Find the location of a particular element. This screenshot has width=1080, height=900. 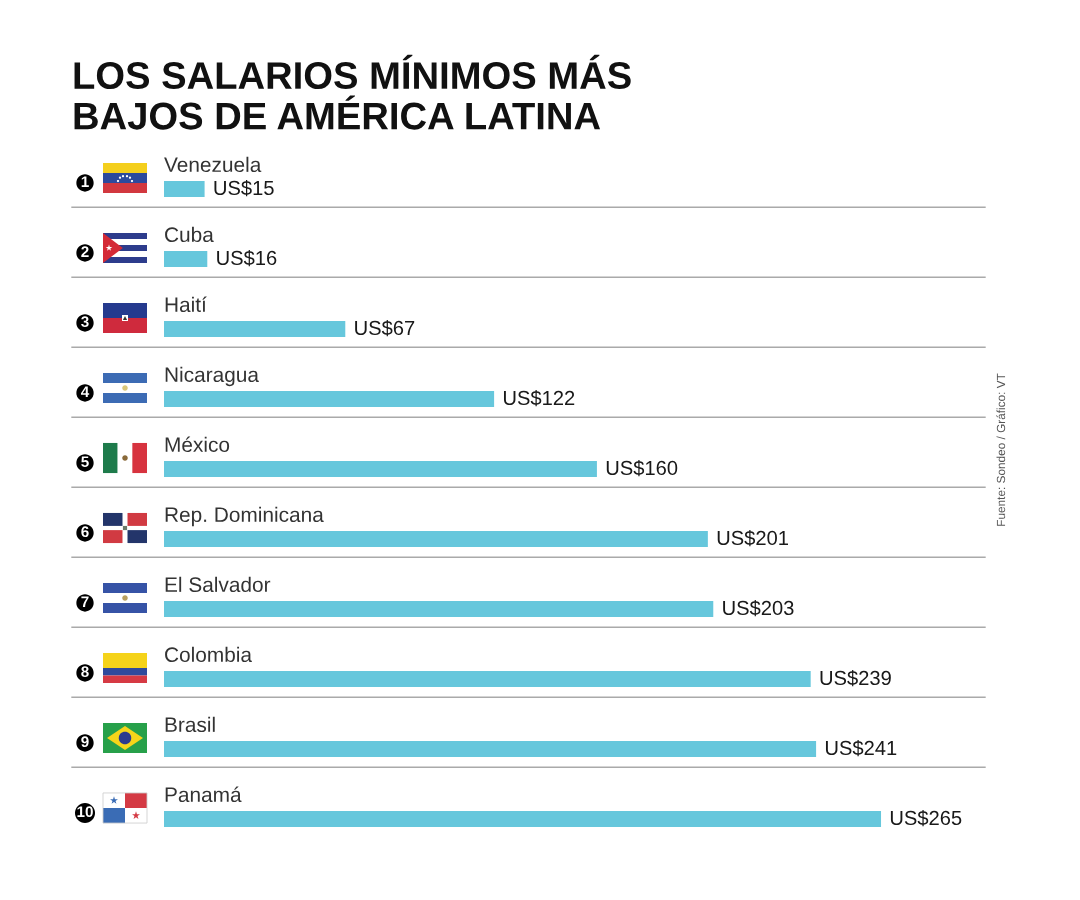

text: 8 is located at coordinates (85, 672).